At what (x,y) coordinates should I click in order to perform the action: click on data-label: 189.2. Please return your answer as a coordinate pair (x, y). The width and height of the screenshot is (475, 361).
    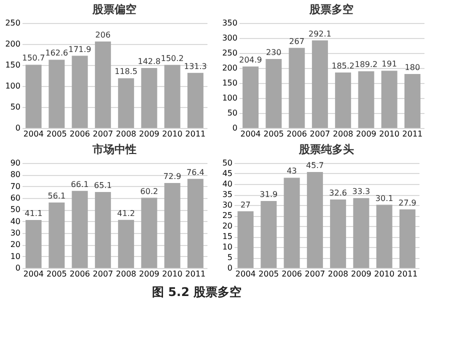
    Looking at the image, I should click on (366, 65).